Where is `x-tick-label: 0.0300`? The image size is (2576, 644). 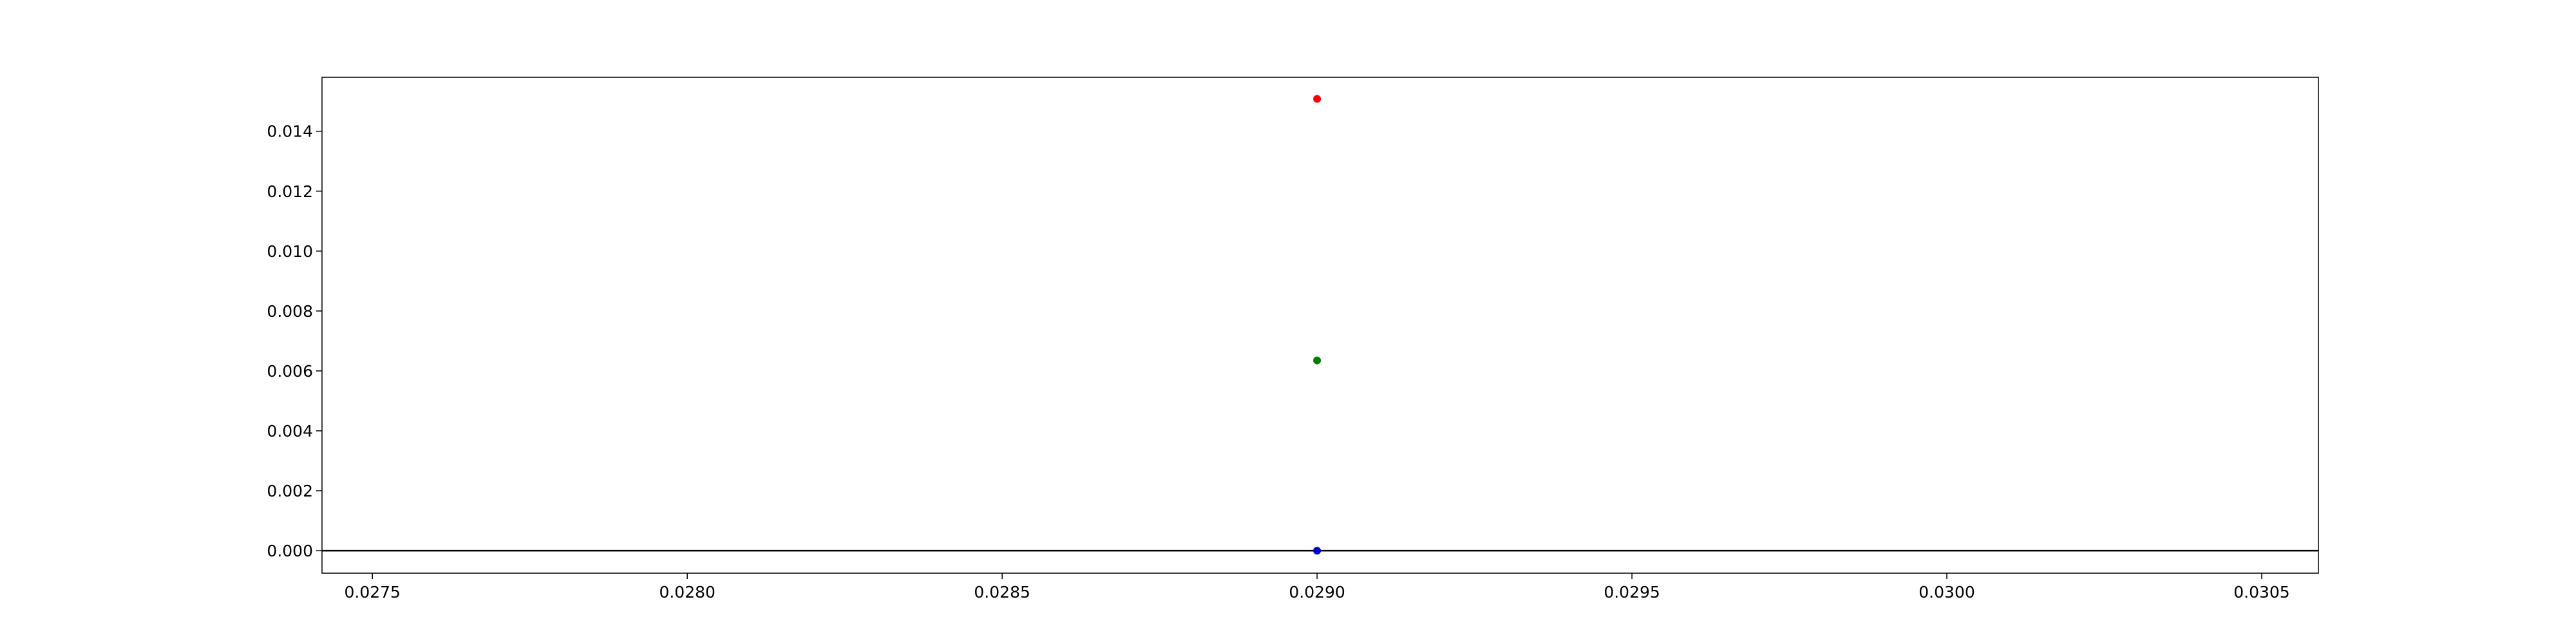
x-tick-label: 0.0300 is located at coordinates (1946, 592).